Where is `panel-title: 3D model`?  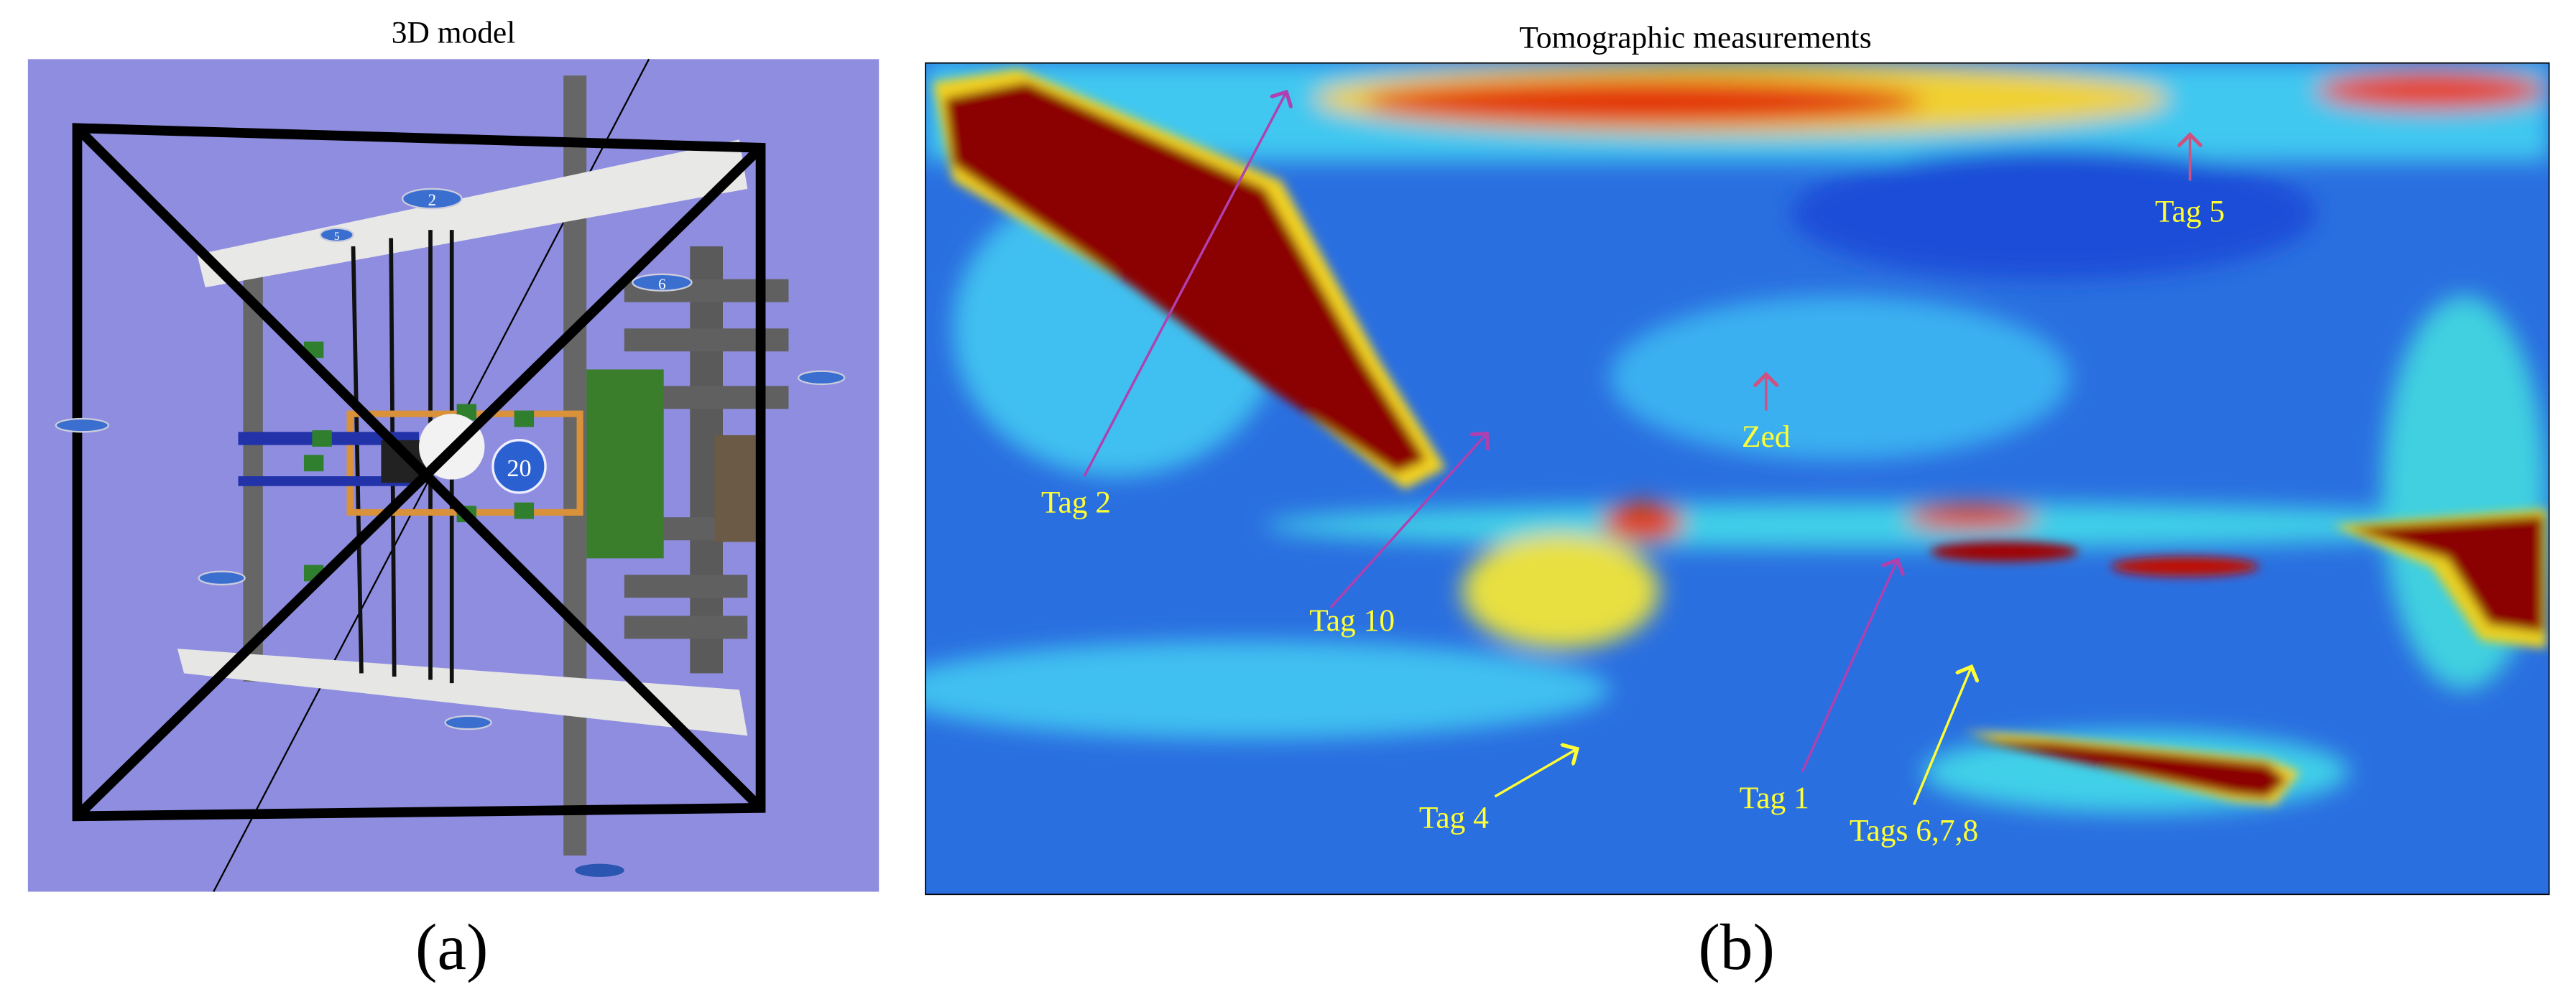
panel-title: 3D model is located at coordinates (454, 32).